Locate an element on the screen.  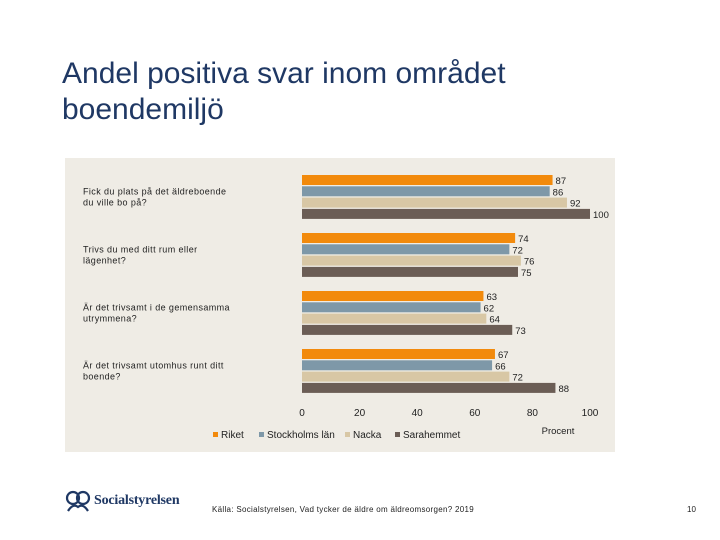
x-tick-label: 0 is located at coordinates (302, 413).